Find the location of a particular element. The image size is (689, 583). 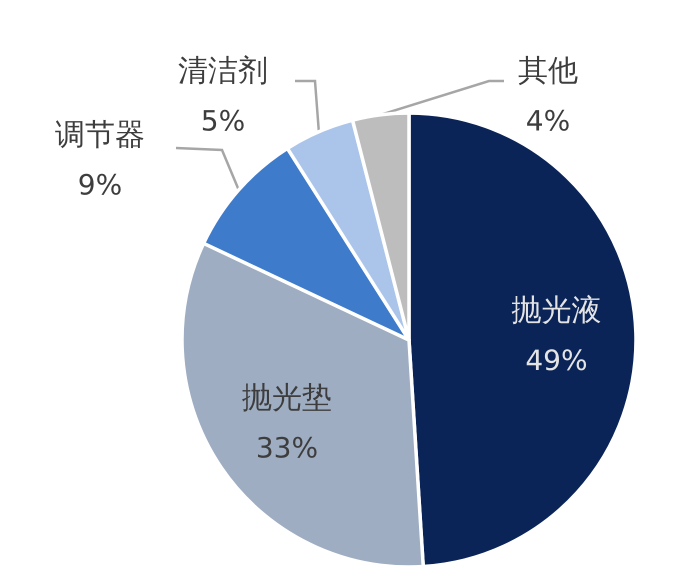

data-label: 5% is located at coordinates (223, 121).